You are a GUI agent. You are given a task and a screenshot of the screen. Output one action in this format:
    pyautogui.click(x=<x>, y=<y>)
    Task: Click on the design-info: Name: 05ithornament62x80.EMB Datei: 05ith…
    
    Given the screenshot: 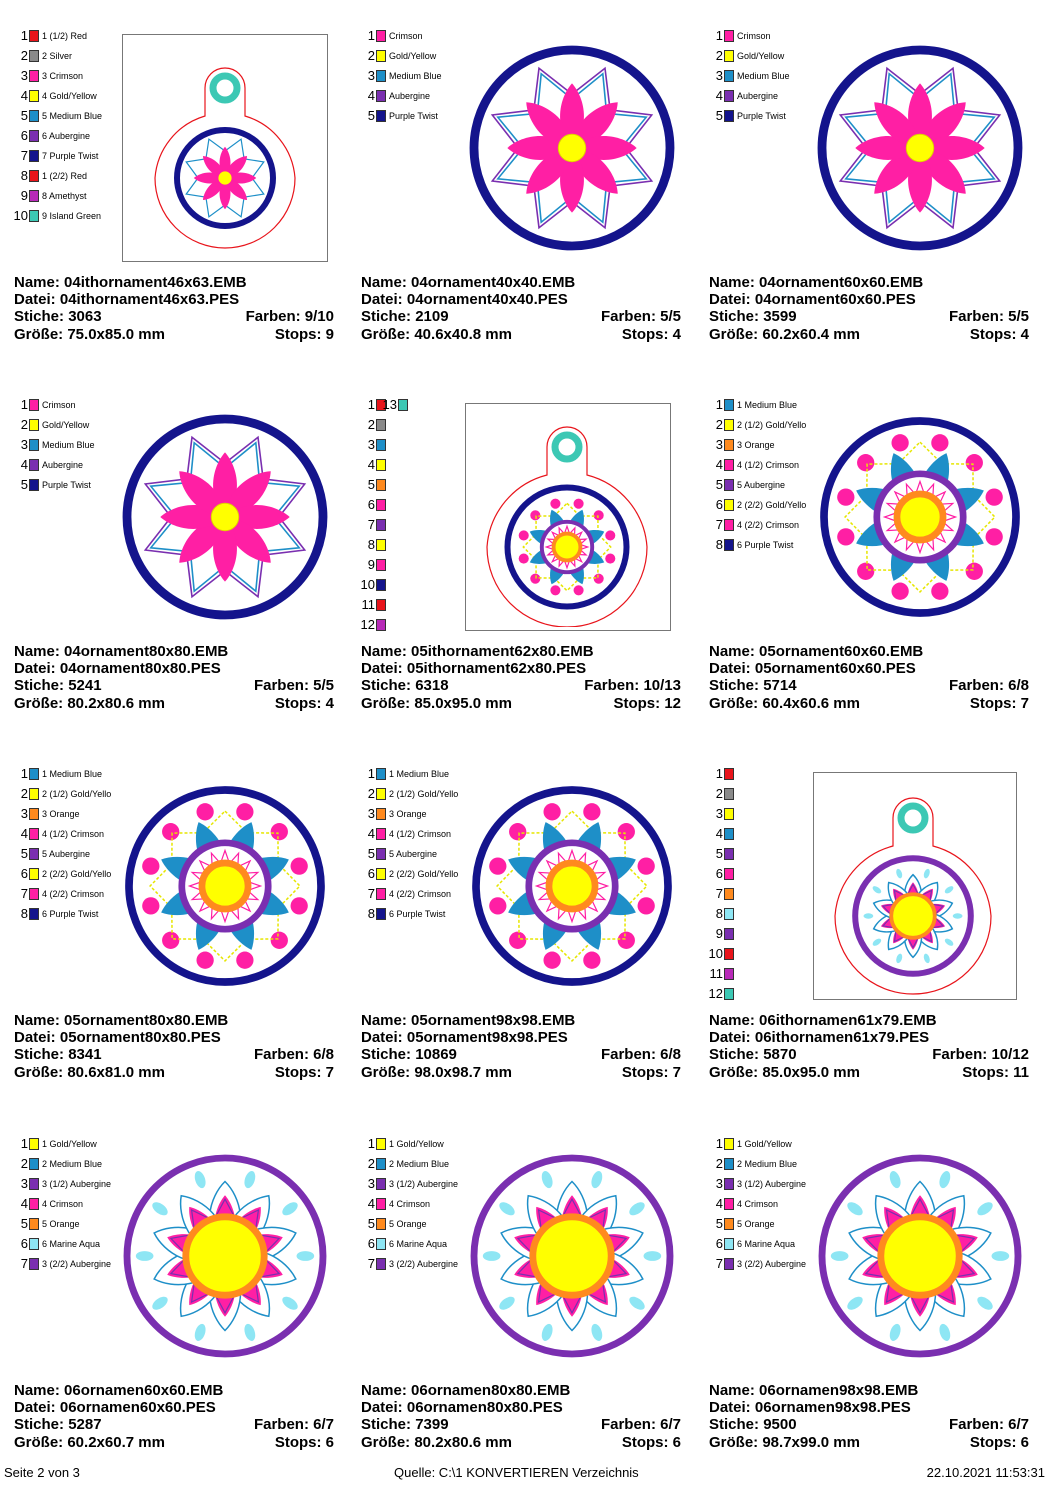 What is the action you would take?
    pyautogui.click(x=521, y=677)
    